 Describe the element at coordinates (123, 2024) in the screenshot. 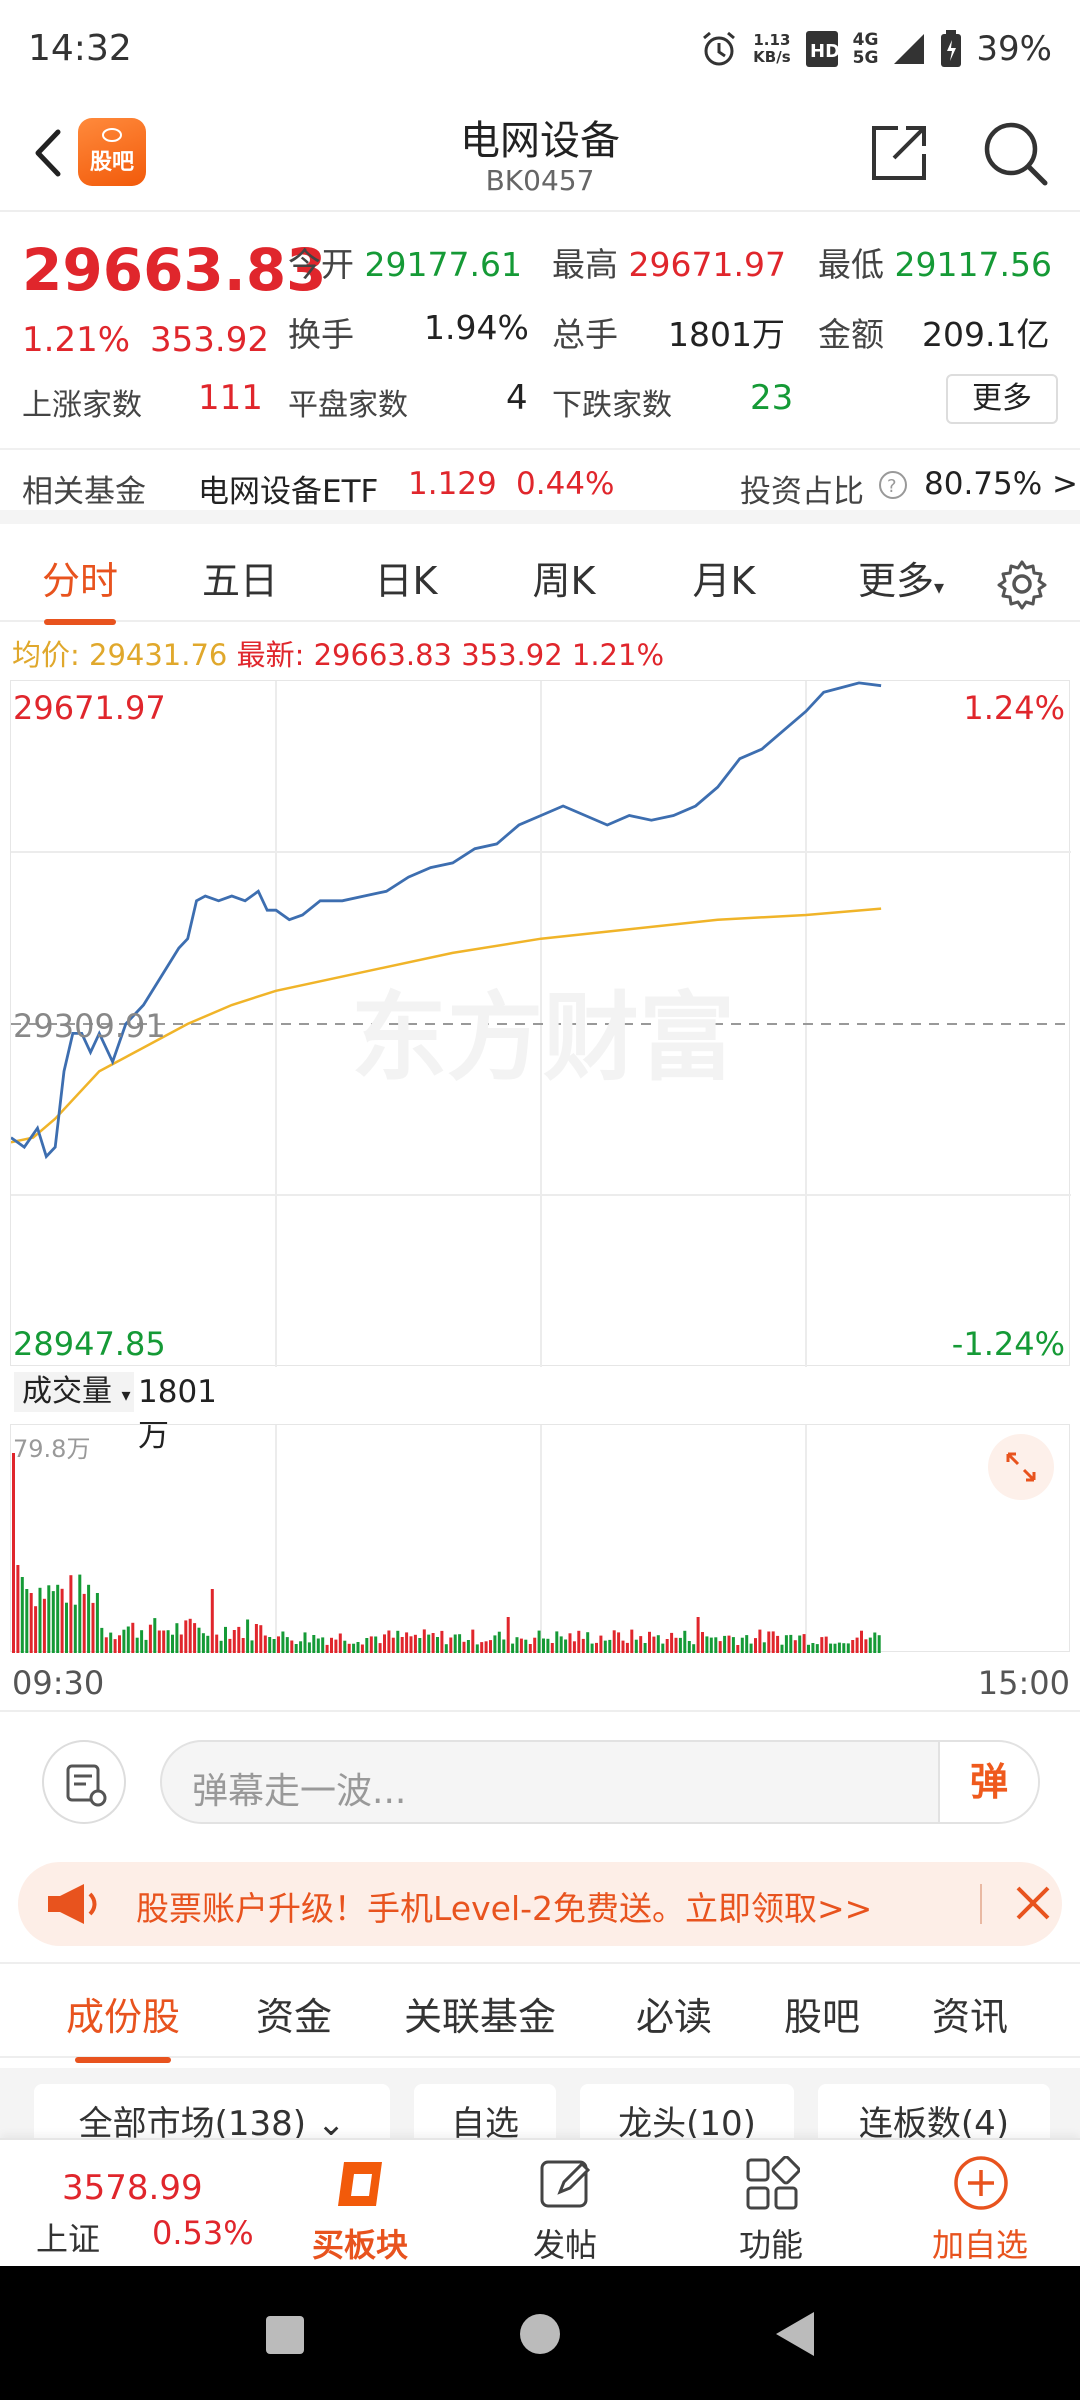

I see `tab-constituents: 成份股` at that location.